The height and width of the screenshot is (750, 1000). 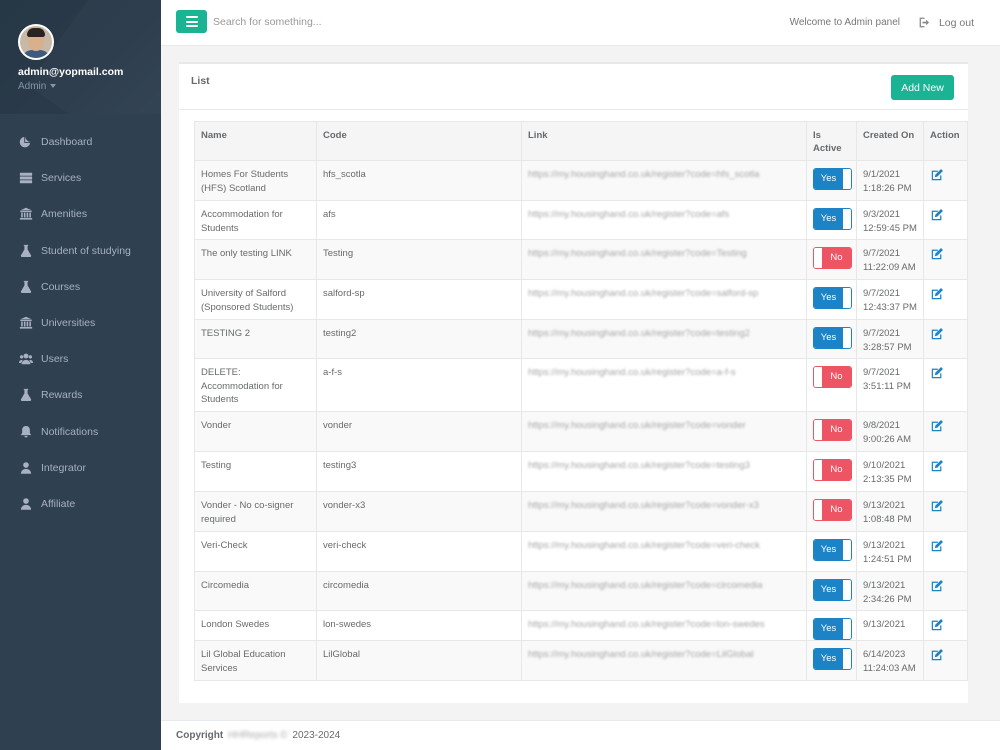 What do you see at coordinates (890, 591) in the screenshot?
I see `cell-created: 9/13/2021 2:34:26 PM` at bounding box center [890, 591].